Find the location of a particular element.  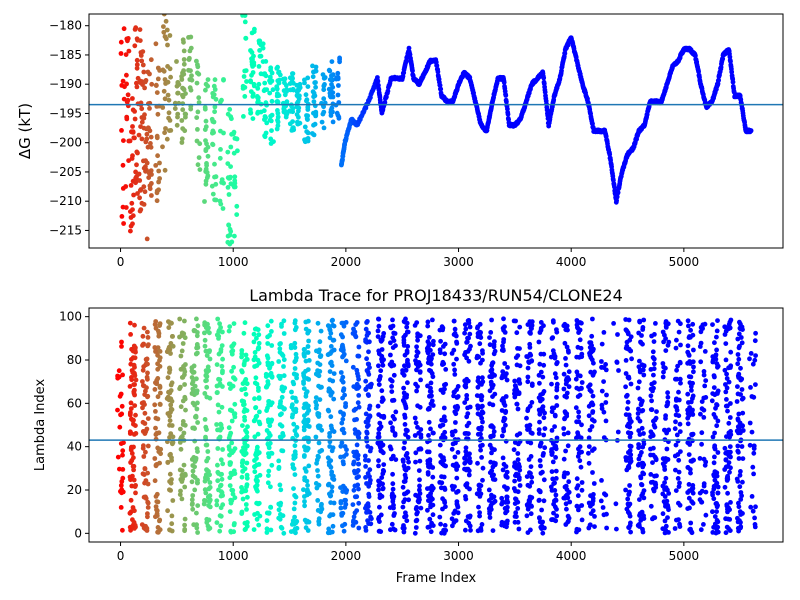

y-tick-label: −215 is located at coordinates (65, 230).